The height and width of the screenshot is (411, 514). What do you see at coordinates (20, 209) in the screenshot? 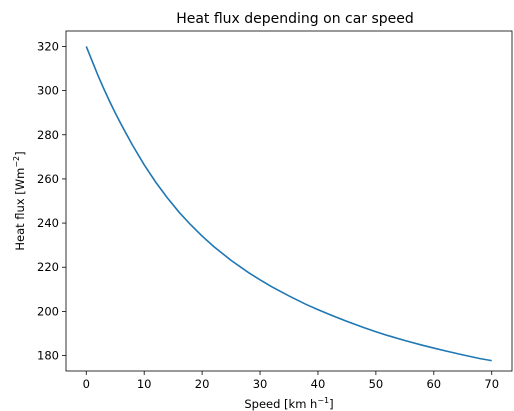
I see `y-axis-label-text: Heat flux [Wm` at bounding box center [20, 209].